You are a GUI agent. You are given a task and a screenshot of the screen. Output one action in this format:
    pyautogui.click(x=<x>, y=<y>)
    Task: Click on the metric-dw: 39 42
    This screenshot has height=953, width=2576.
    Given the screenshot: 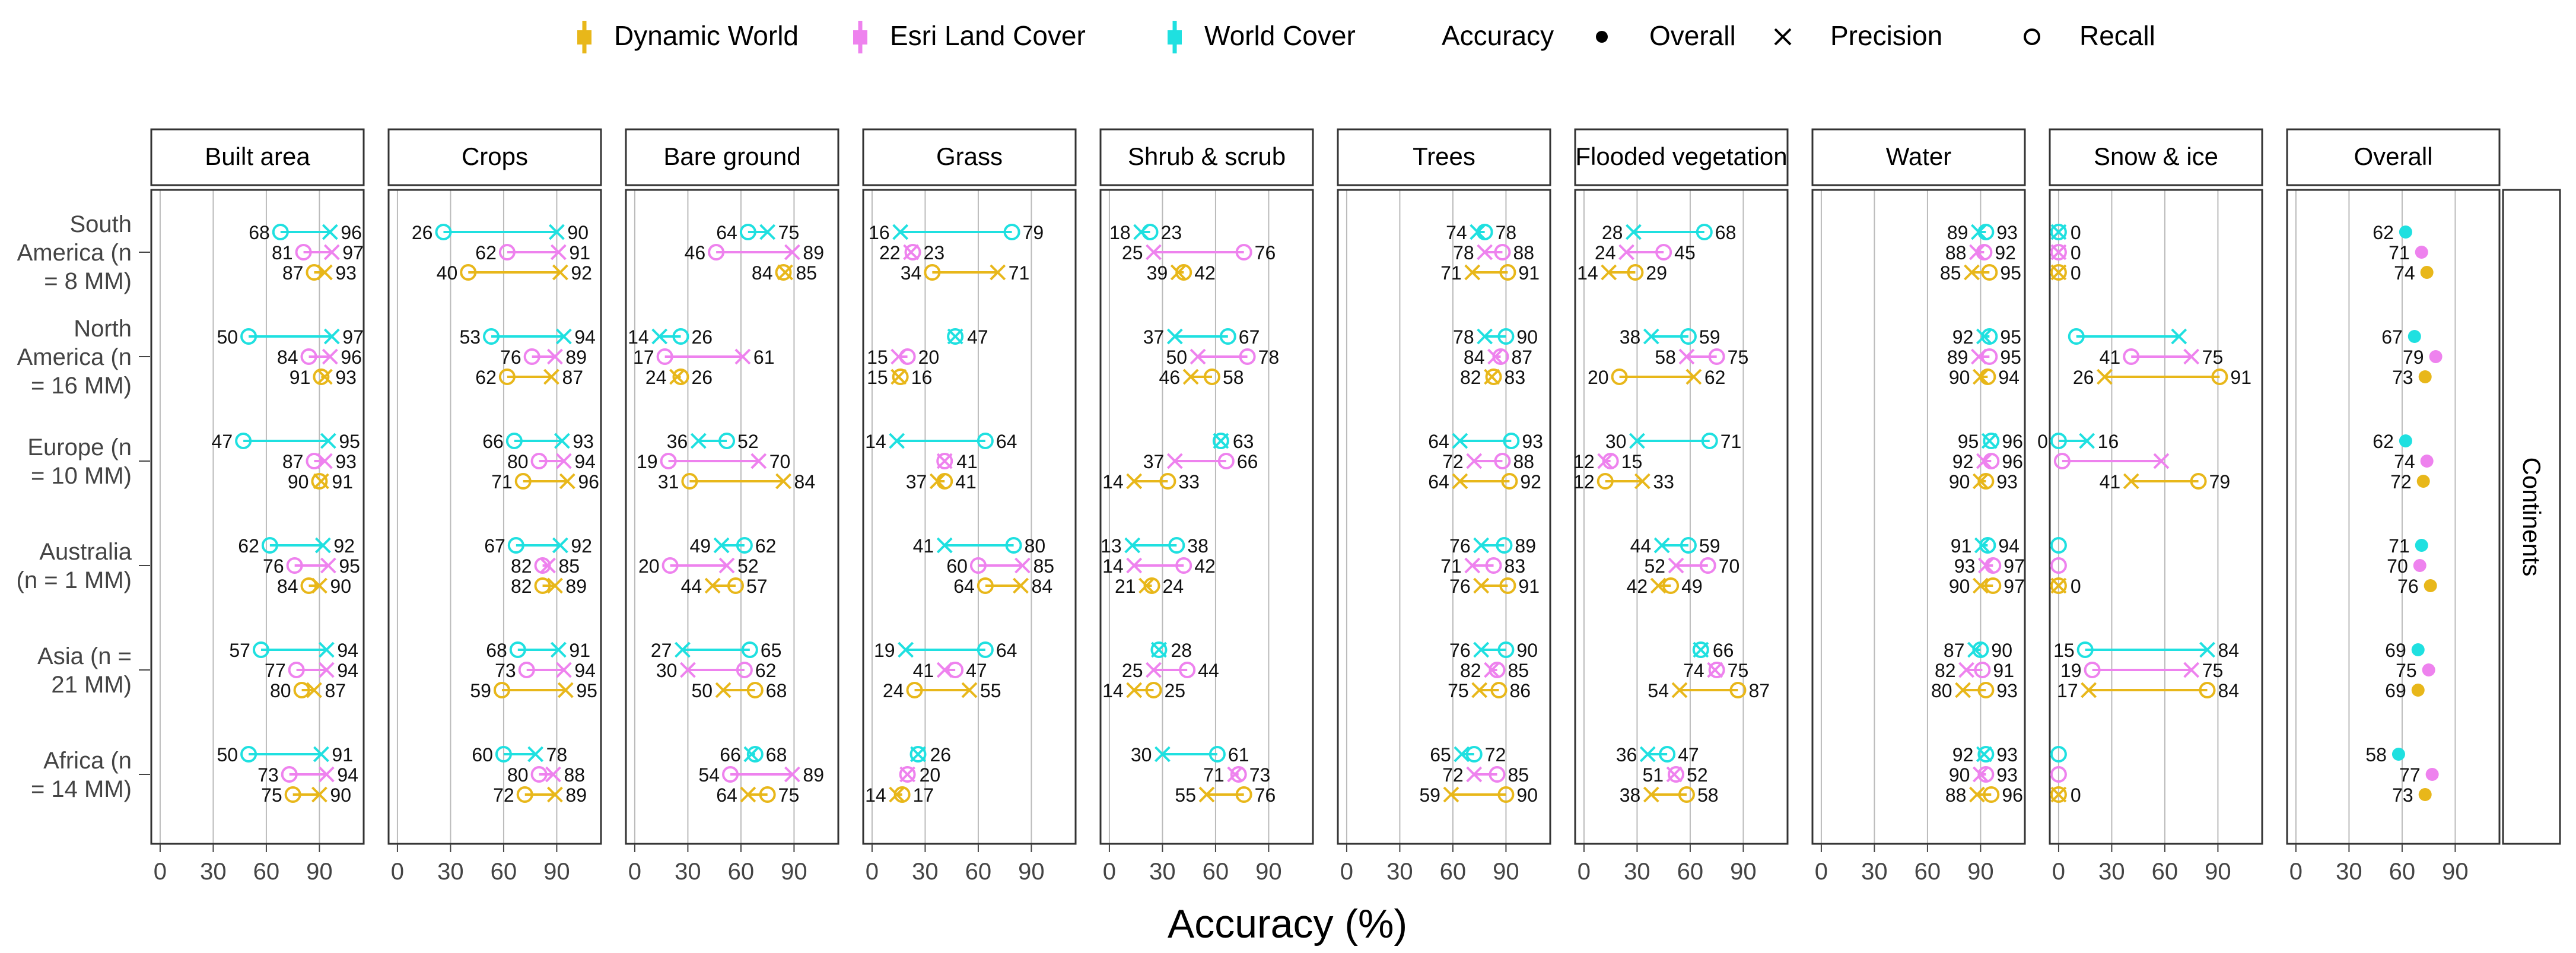 What is the action you would take?
    pyautogui.click(x=1181, y=273)
    